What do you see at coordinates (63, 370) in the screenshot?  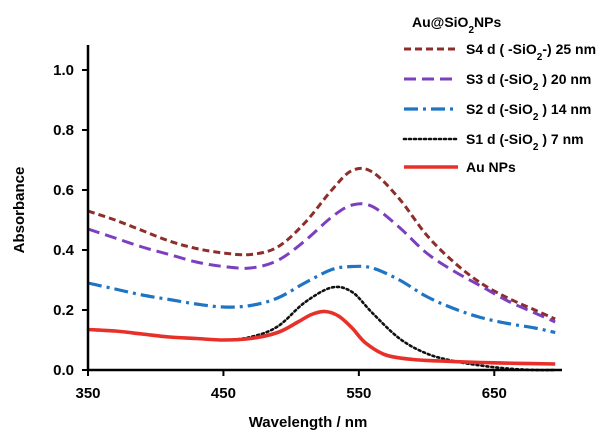 I see `y-tick-label: 0.0` at bounding box center [63, 370].